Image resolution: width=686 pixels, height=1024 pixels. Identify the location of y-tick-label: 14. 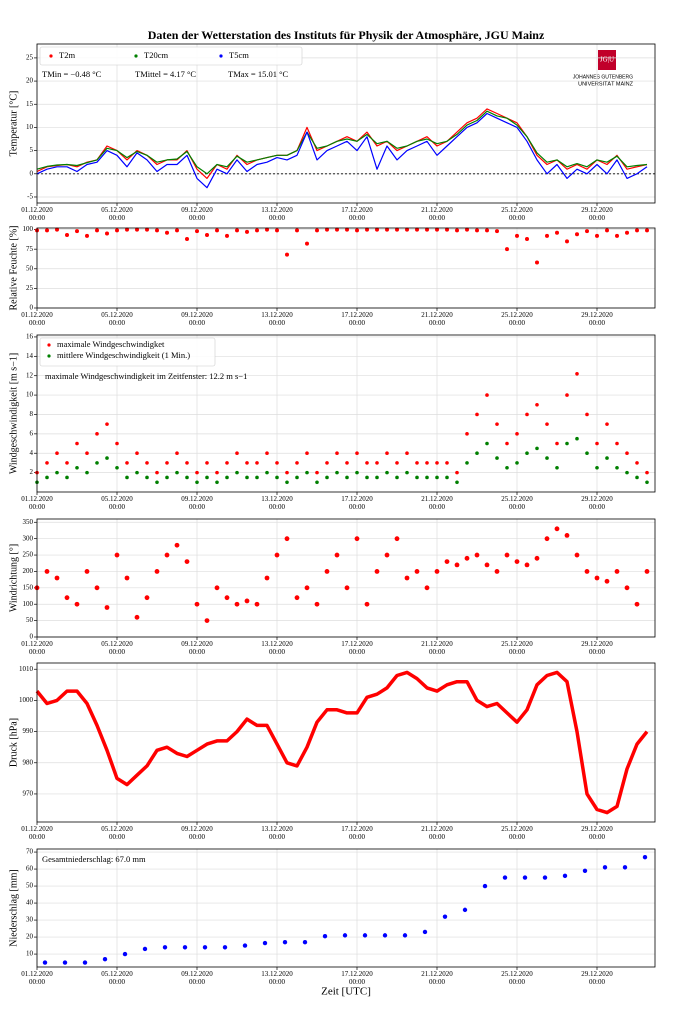
(30, 356).